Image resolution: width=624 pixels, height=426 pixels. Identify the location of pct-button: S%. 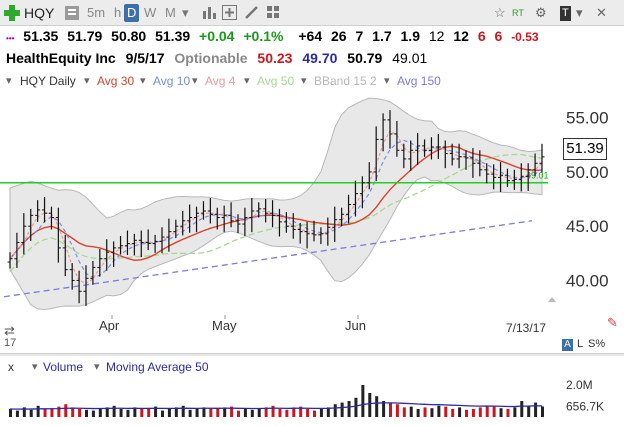
(597, 344).